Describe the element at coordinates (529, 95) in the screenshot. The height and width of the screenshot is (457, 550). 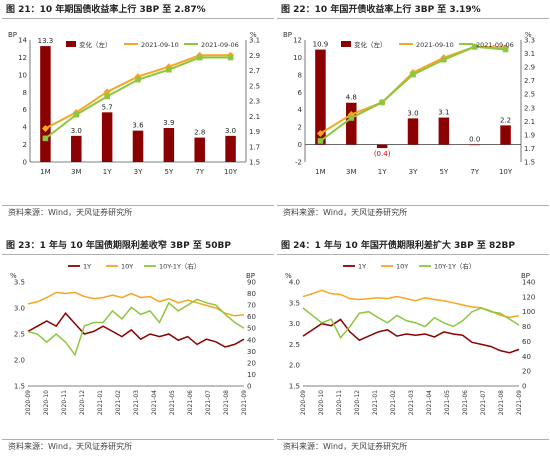
I see `right-tick-label: 2.5` at that location.